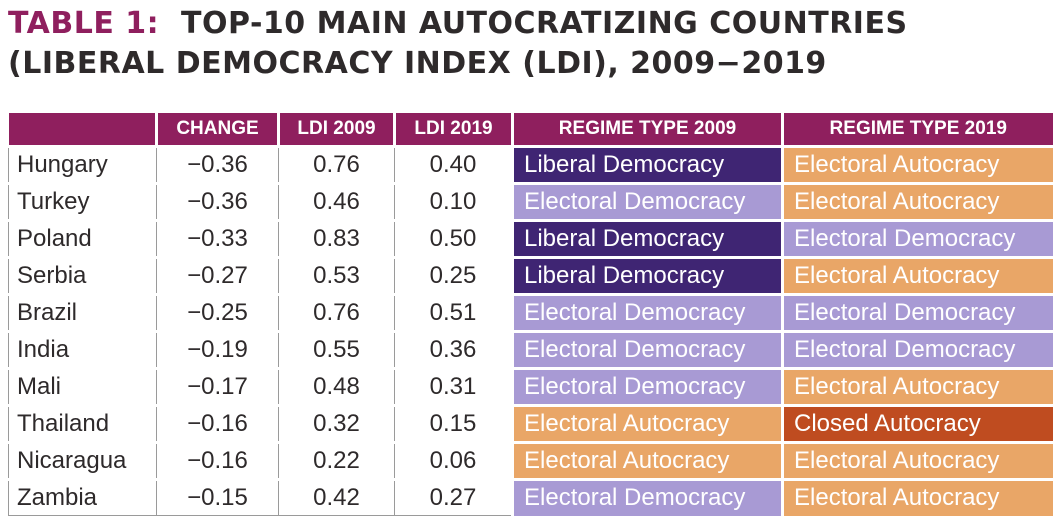  Describe the element at coordinates (82, 423) in the screenshot. I see `country-cell: Thailand` at that location.